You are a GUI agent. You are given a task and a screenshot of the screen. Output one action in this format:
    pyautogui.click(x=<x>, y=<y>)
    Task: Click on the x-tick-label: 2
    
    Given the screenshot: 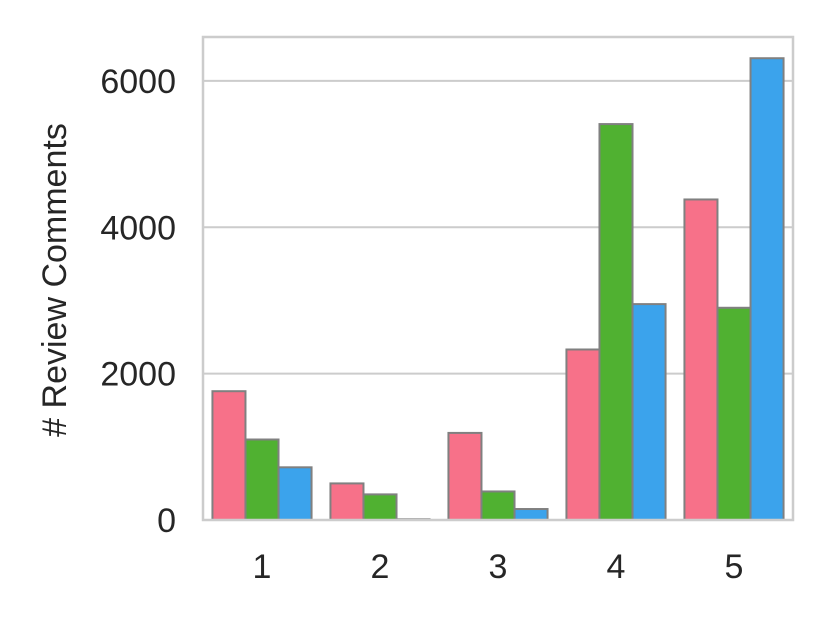 What is the action you would take?
    pyautogui.click(x=380, y=567)
    